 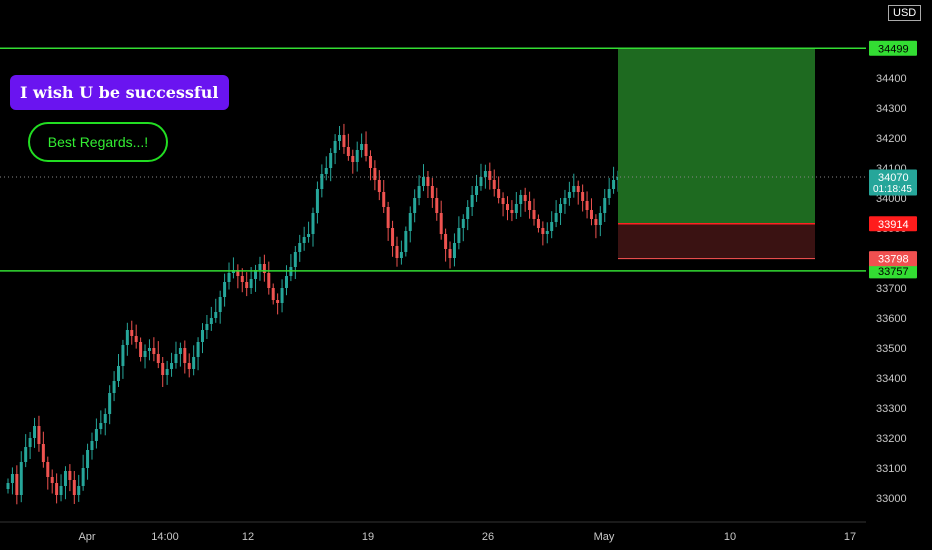 What do you see at coordinates (891, 379) in the screenshot?
I see `price-tick-label: 33400` at bounding box center [891, 379].